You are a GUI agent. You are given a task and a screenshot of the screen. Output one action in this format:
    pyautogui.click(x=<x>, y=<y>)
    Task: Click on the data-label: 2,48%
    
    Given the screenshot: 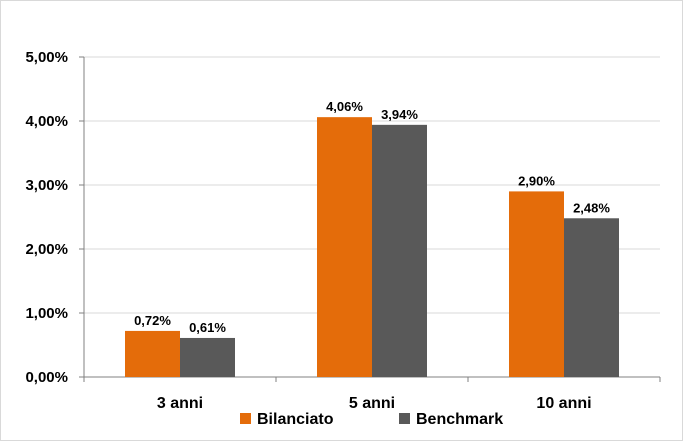 What is the action you would take?
    pyautogui.click(x=591, y=207)
    